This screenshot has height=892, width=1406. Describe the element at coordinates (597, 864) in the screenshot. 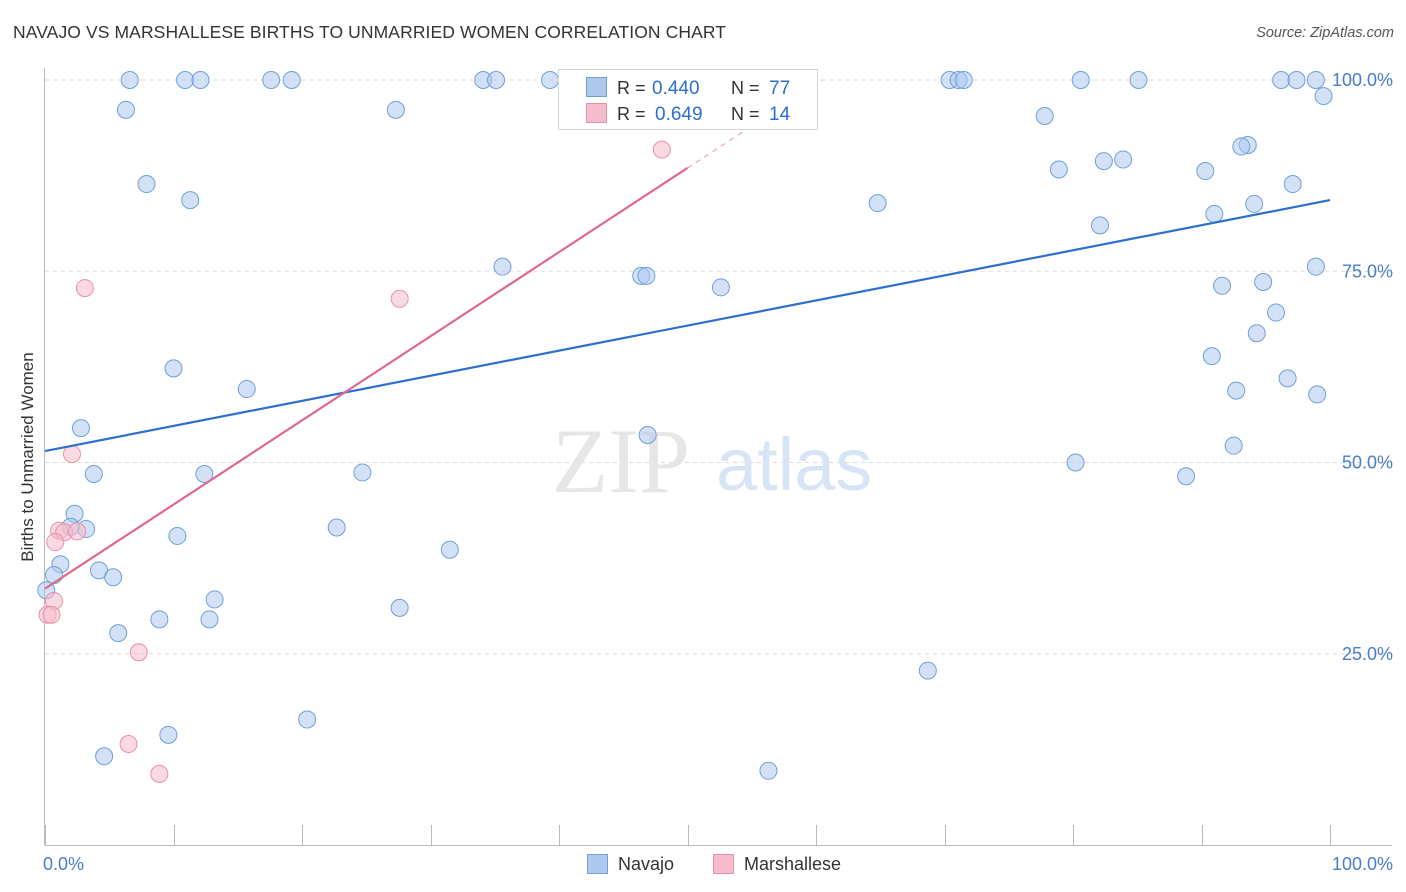

I see `legend-navajo-swatch` at that location.